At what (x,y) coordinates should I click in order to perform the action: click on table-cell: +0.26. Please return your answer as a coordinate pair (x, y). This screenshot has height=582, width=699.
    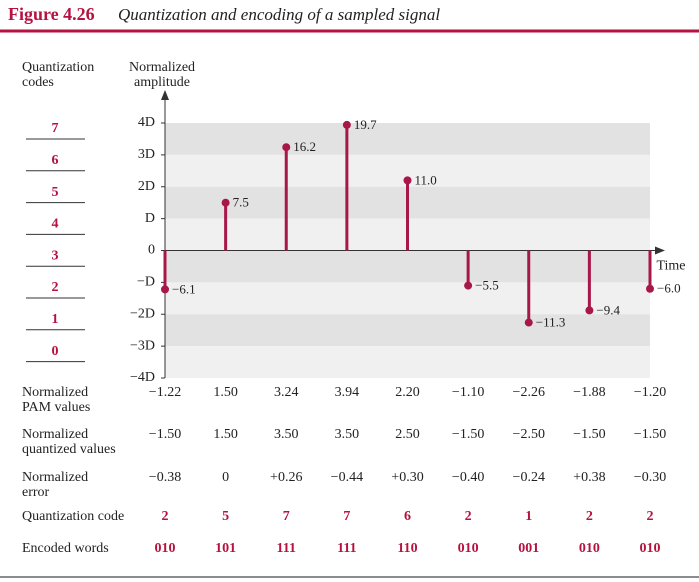
    Looking at the image, I should click on (286, 477).